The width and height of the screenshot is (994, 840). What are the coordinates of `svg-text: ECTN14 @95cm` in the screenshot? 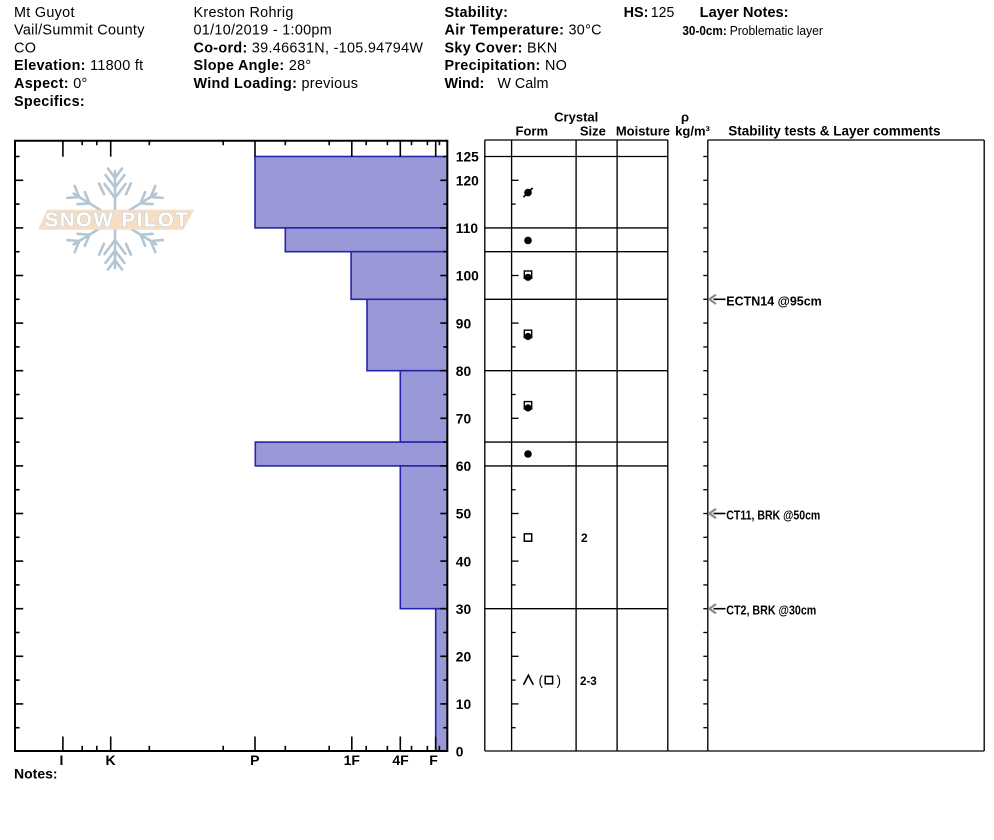 It's located at (774, 300).